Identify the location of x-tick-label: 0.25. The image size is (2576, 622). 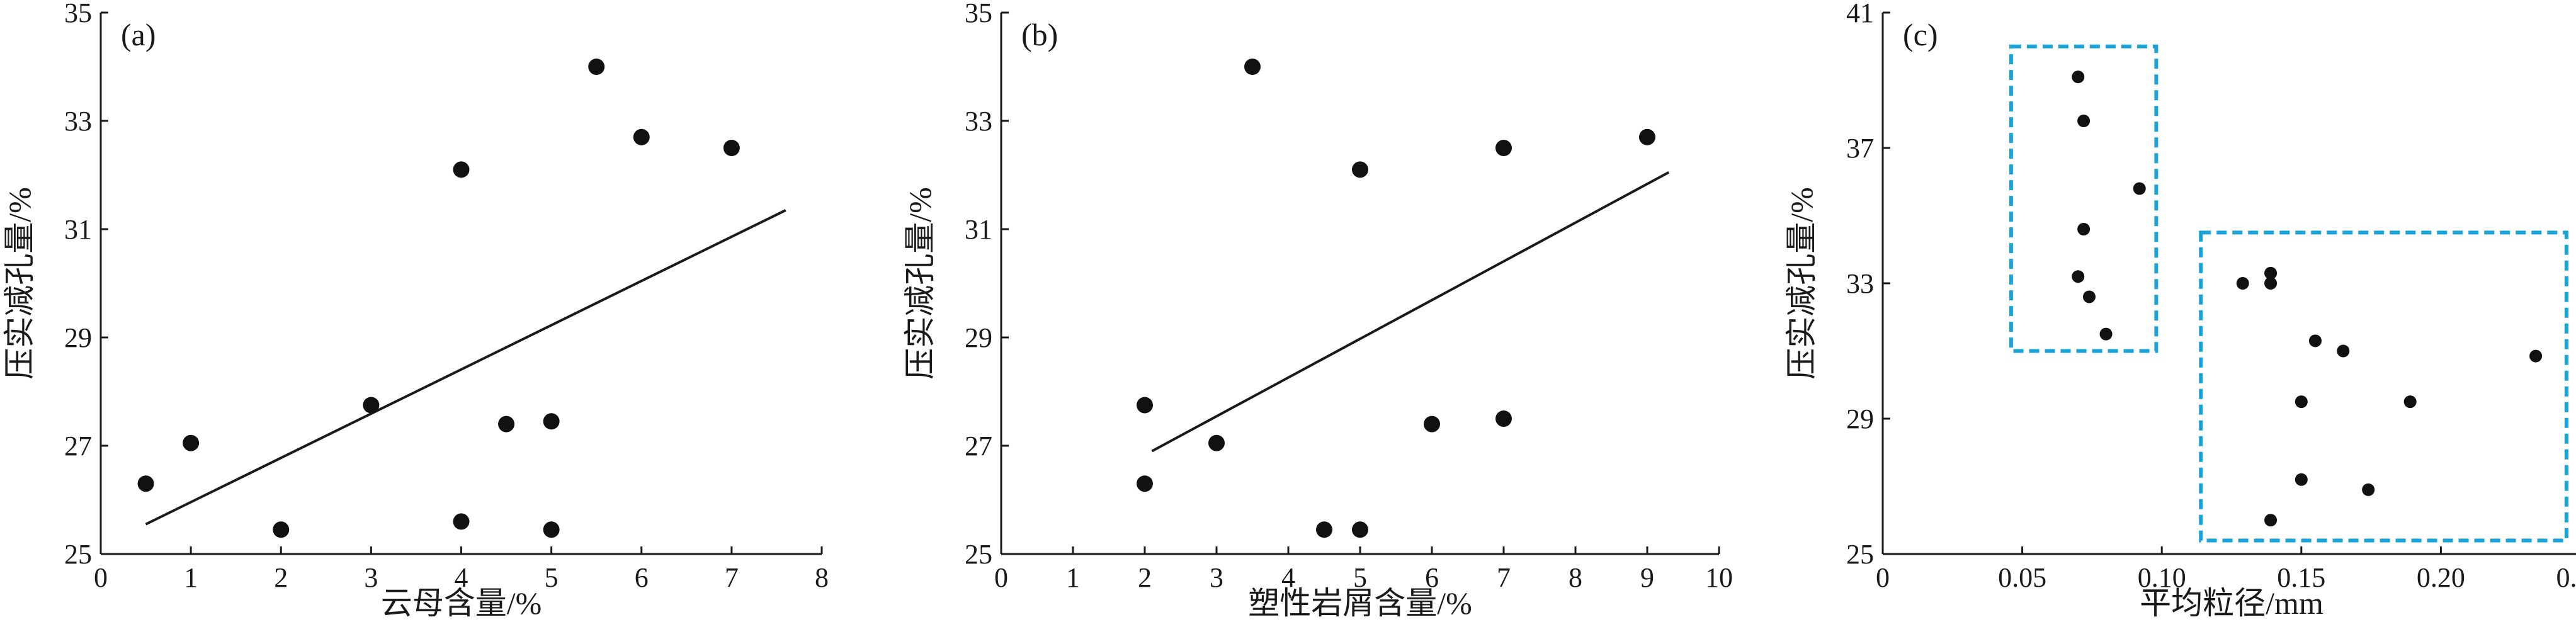
(2566, 577).